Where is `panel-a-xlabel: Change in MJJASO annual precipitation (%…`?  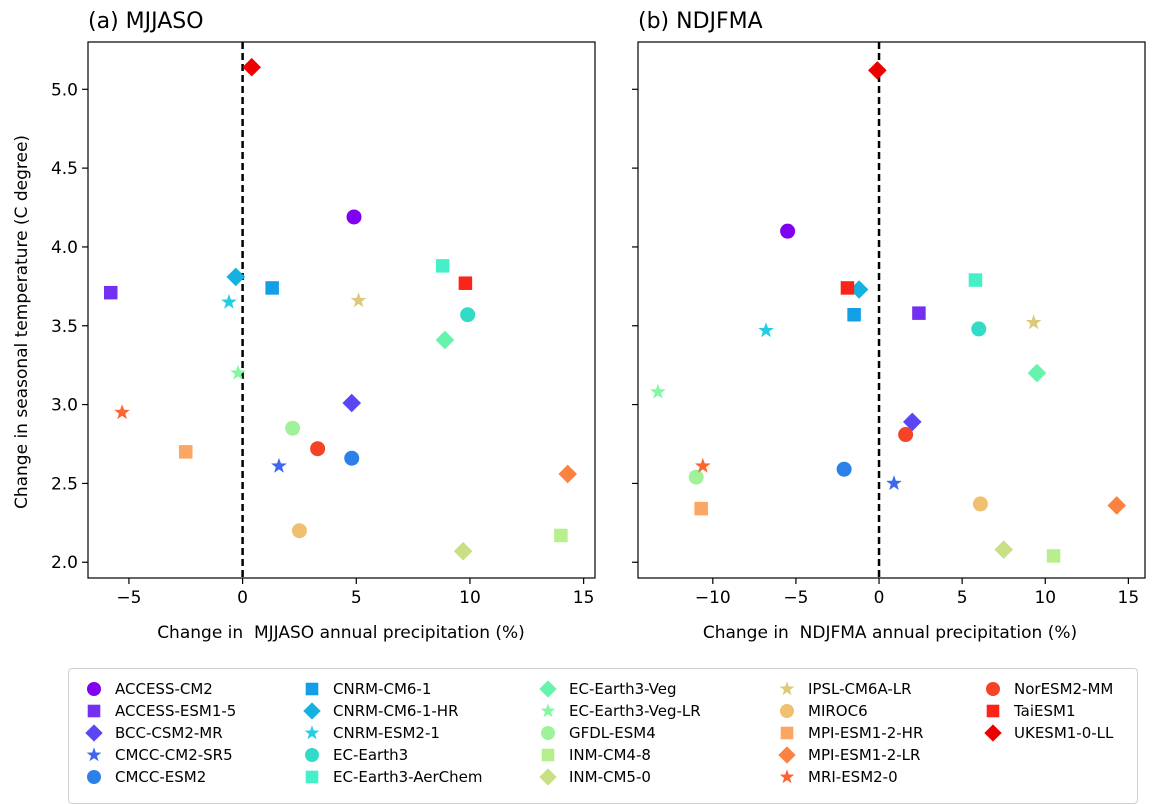 panel-a-xlabel: Change in MJJASO annual precipitation (%… is located at coordinates (341, 633).